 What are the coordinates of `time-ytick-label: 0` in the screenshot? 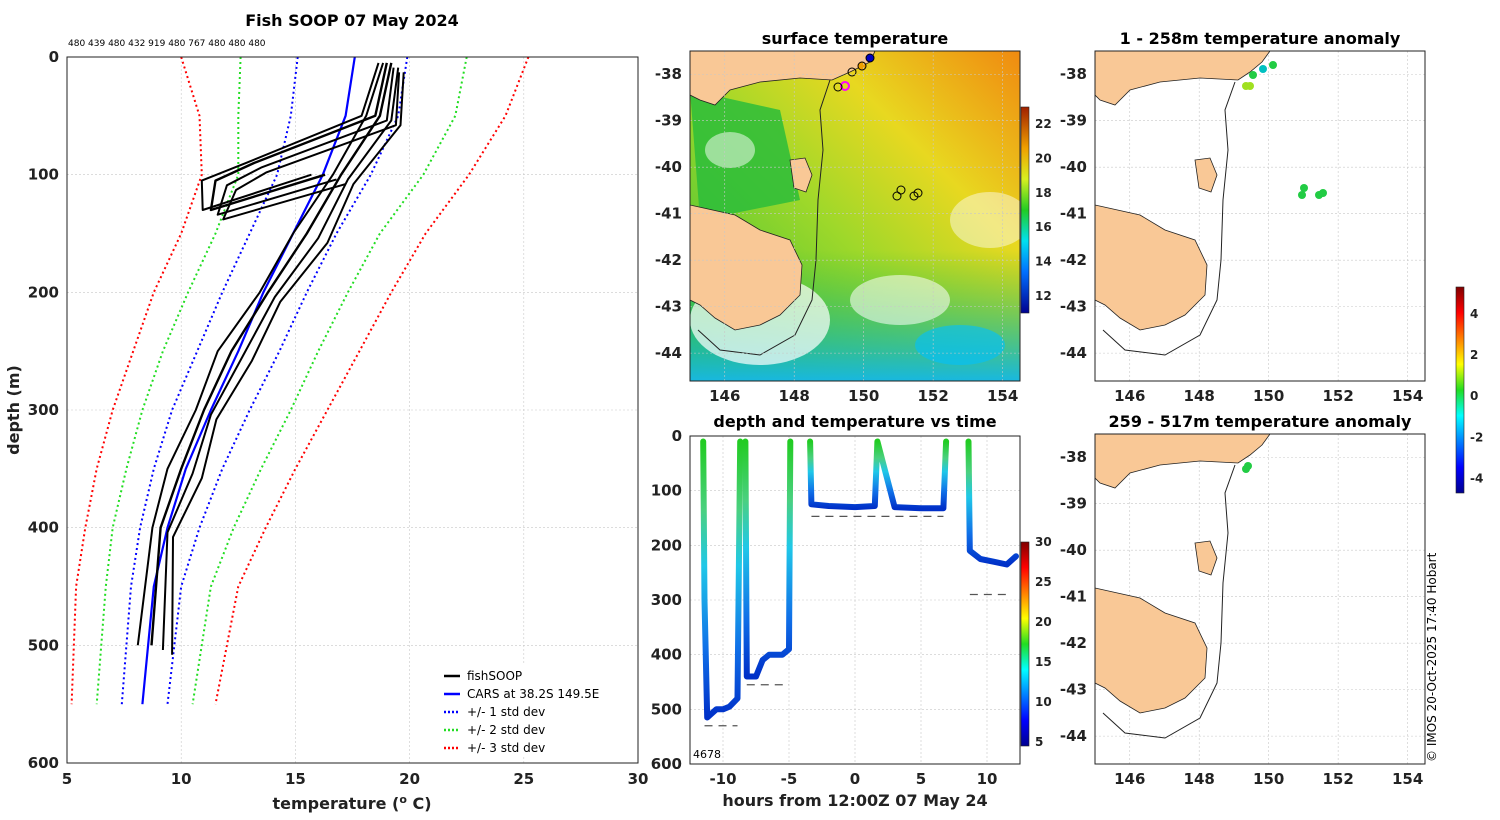 It's located at (677, 436).